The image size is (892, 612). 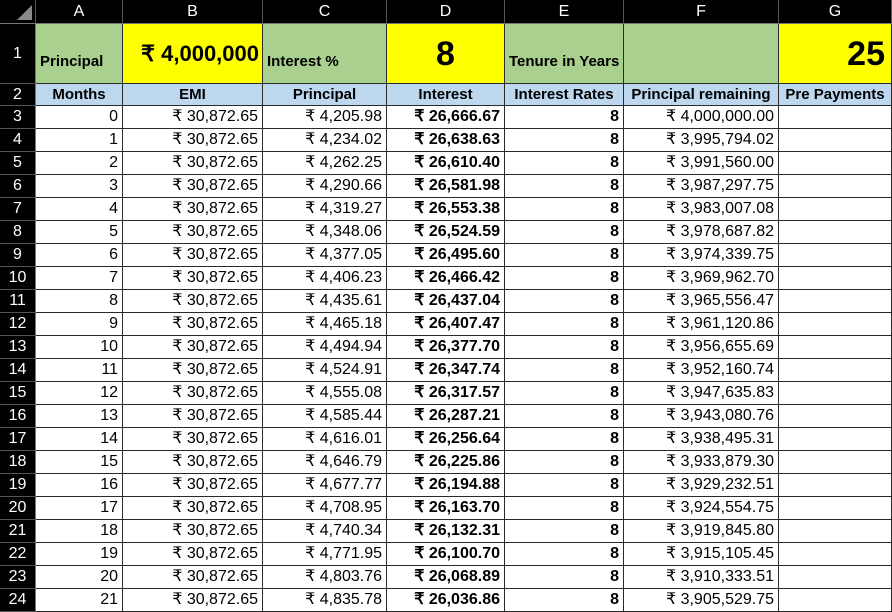 What do you see at coordinates (79, 370) in the screenshot?
I see `cell-months: 11` at bounding box center [79, 370].